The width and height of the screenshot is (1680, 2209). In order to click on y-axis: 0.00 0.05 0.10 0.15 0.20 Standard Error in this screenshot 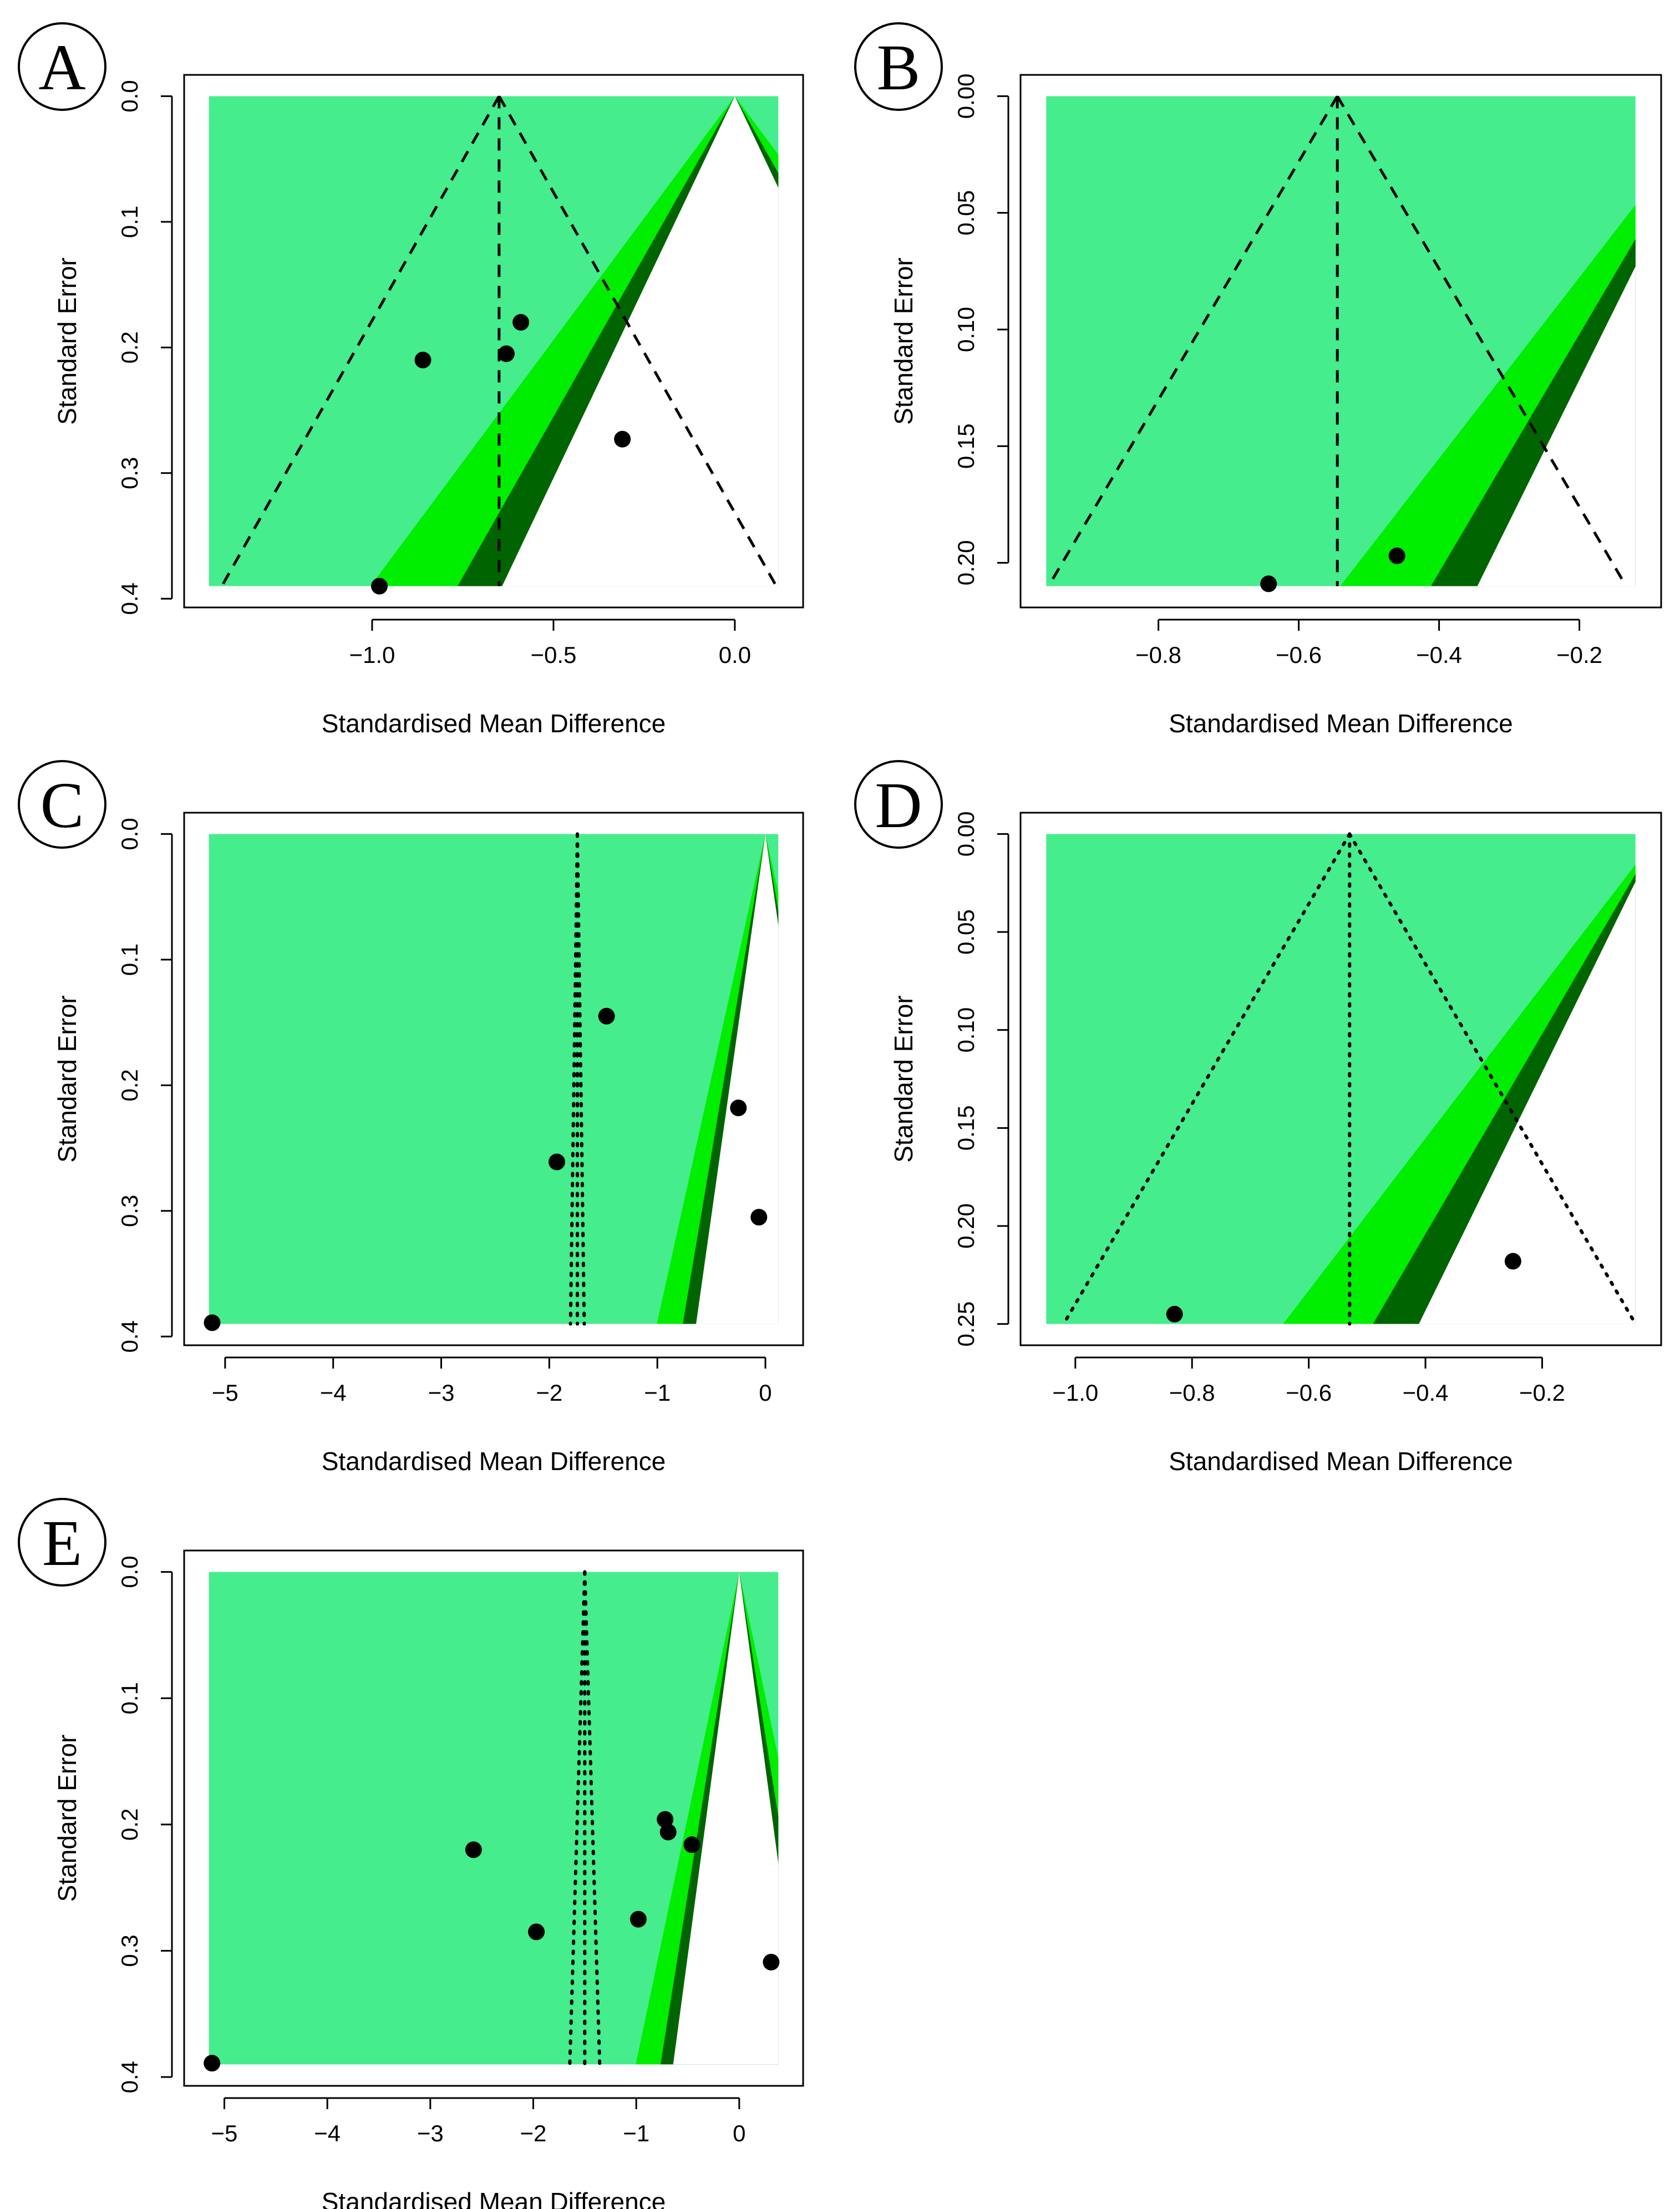, I will do `click(949, 330)`.